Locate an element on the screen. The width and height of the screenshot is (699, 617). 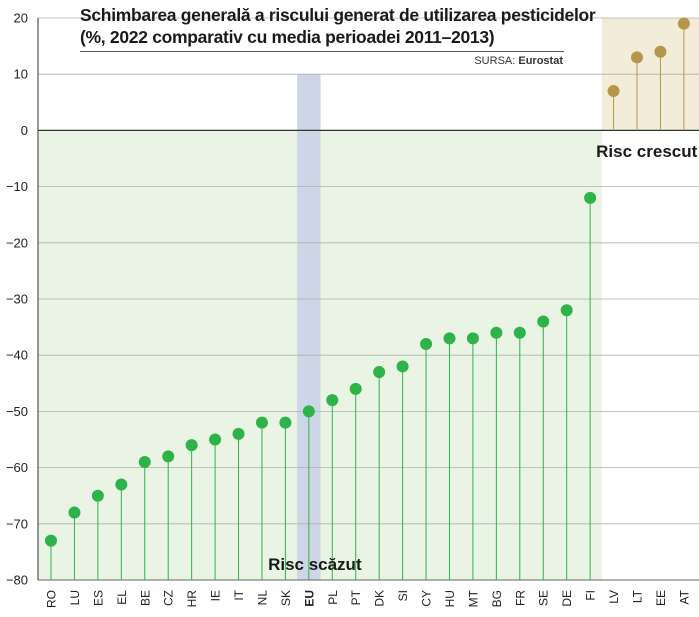
data-point-bg is located at coordinates (496, 332).